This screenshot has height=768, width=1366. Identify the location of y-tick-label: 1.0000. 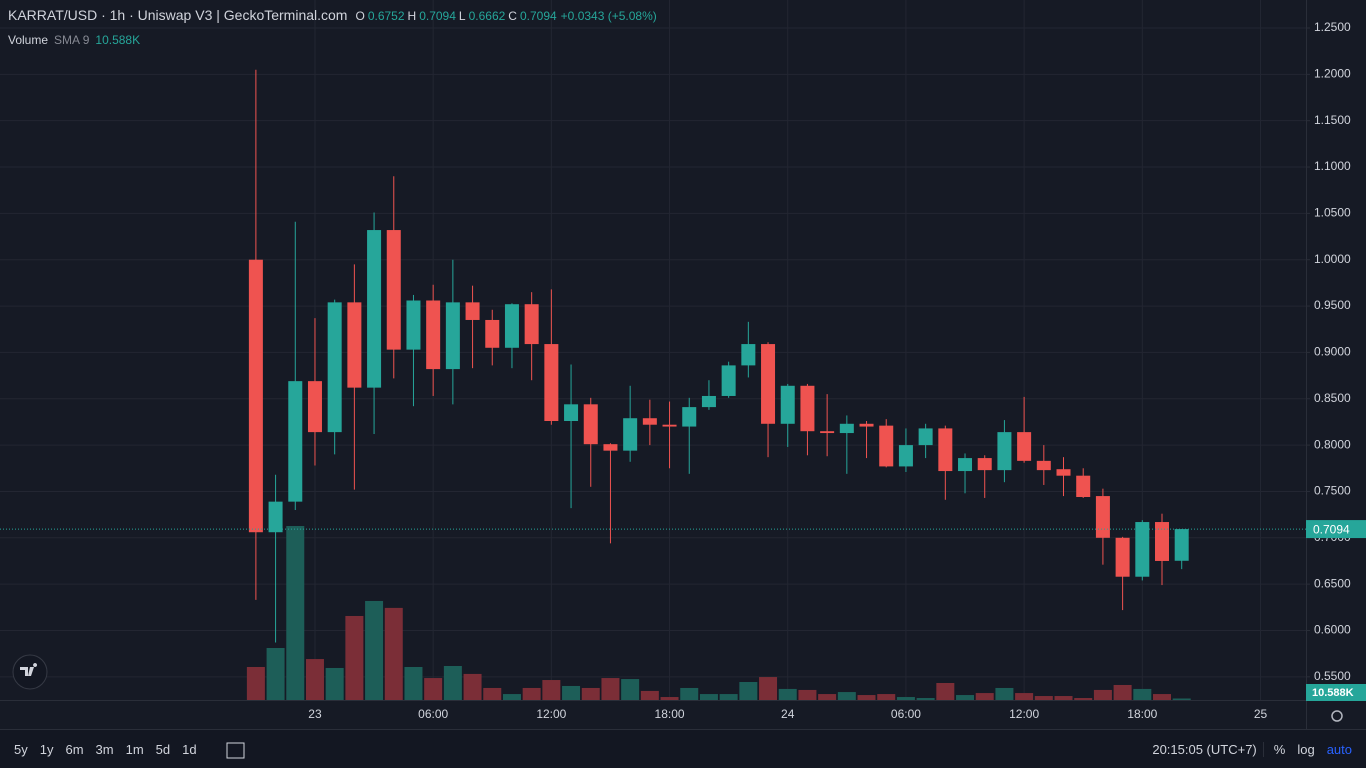
(1332, 259).